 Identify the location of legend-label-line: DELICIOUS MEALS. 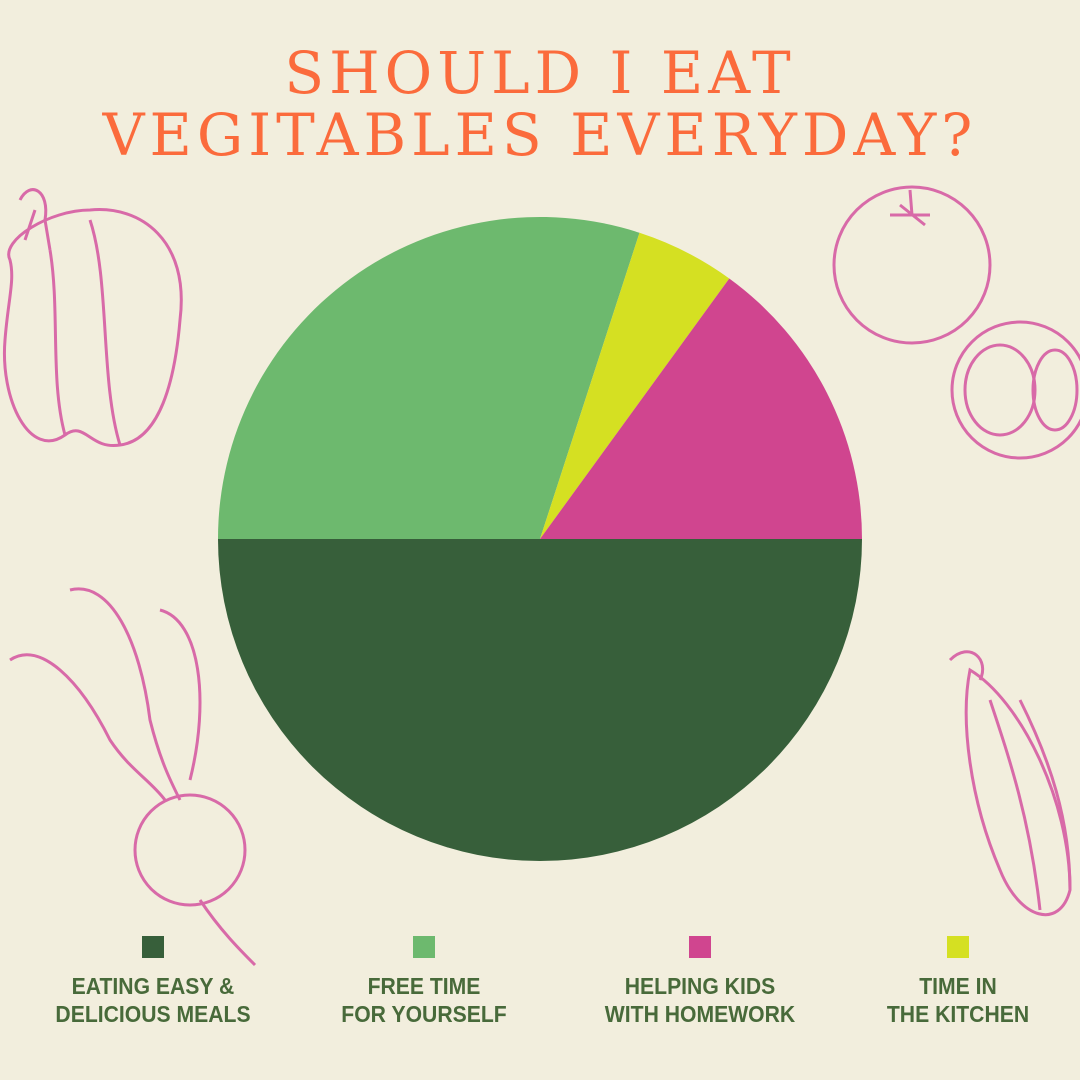
(153, 1014).